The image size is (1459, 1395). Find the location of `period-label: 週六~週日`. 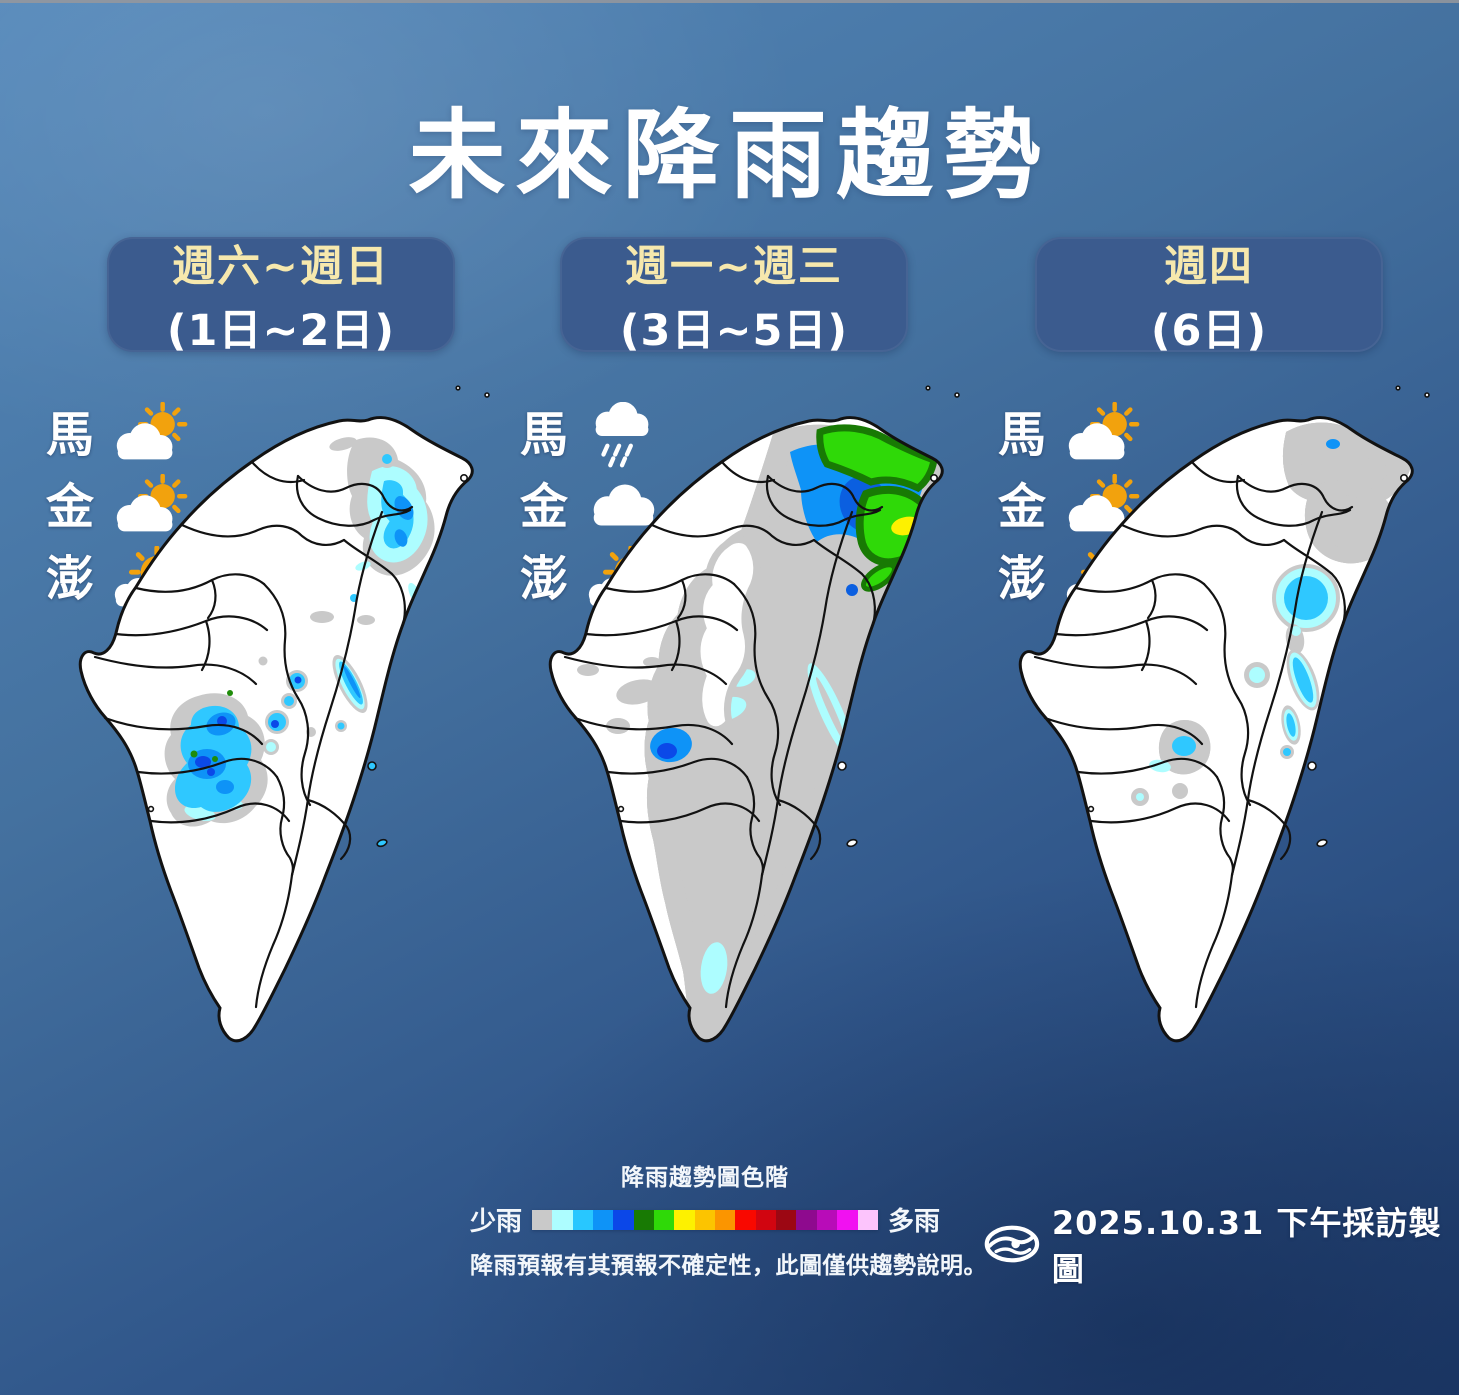

period-label: 週六~週日 is located at coordinates (281, 266).